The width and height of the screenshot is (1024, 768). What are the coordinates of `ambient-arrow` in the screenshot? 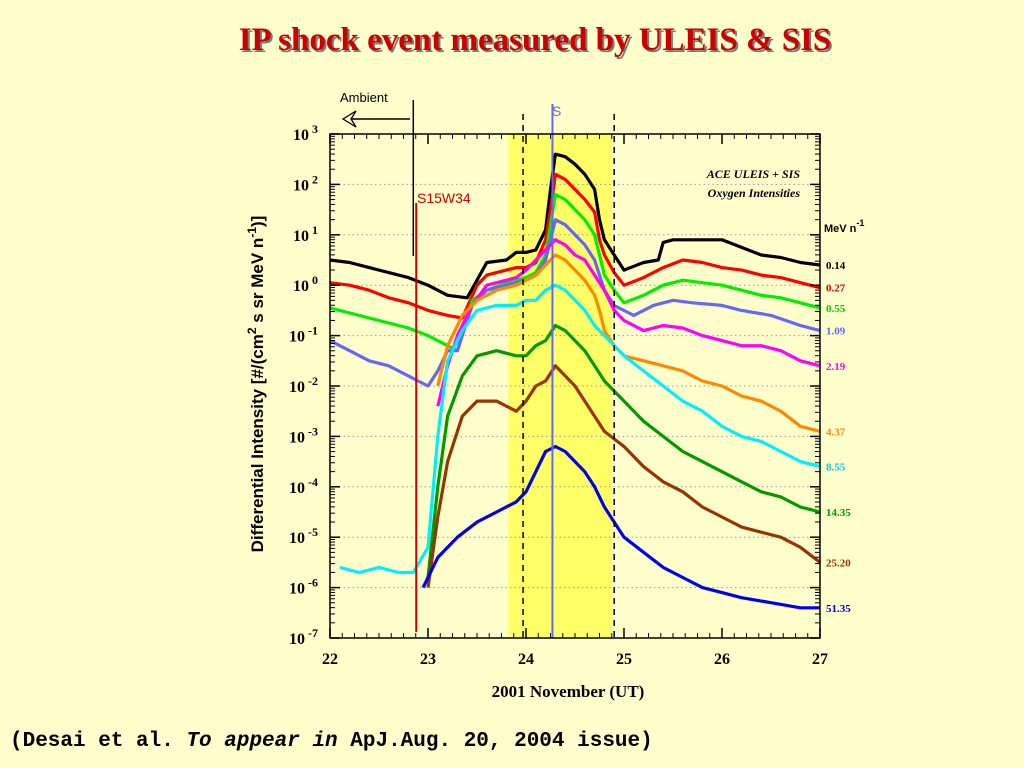 It's located at (375, 119).